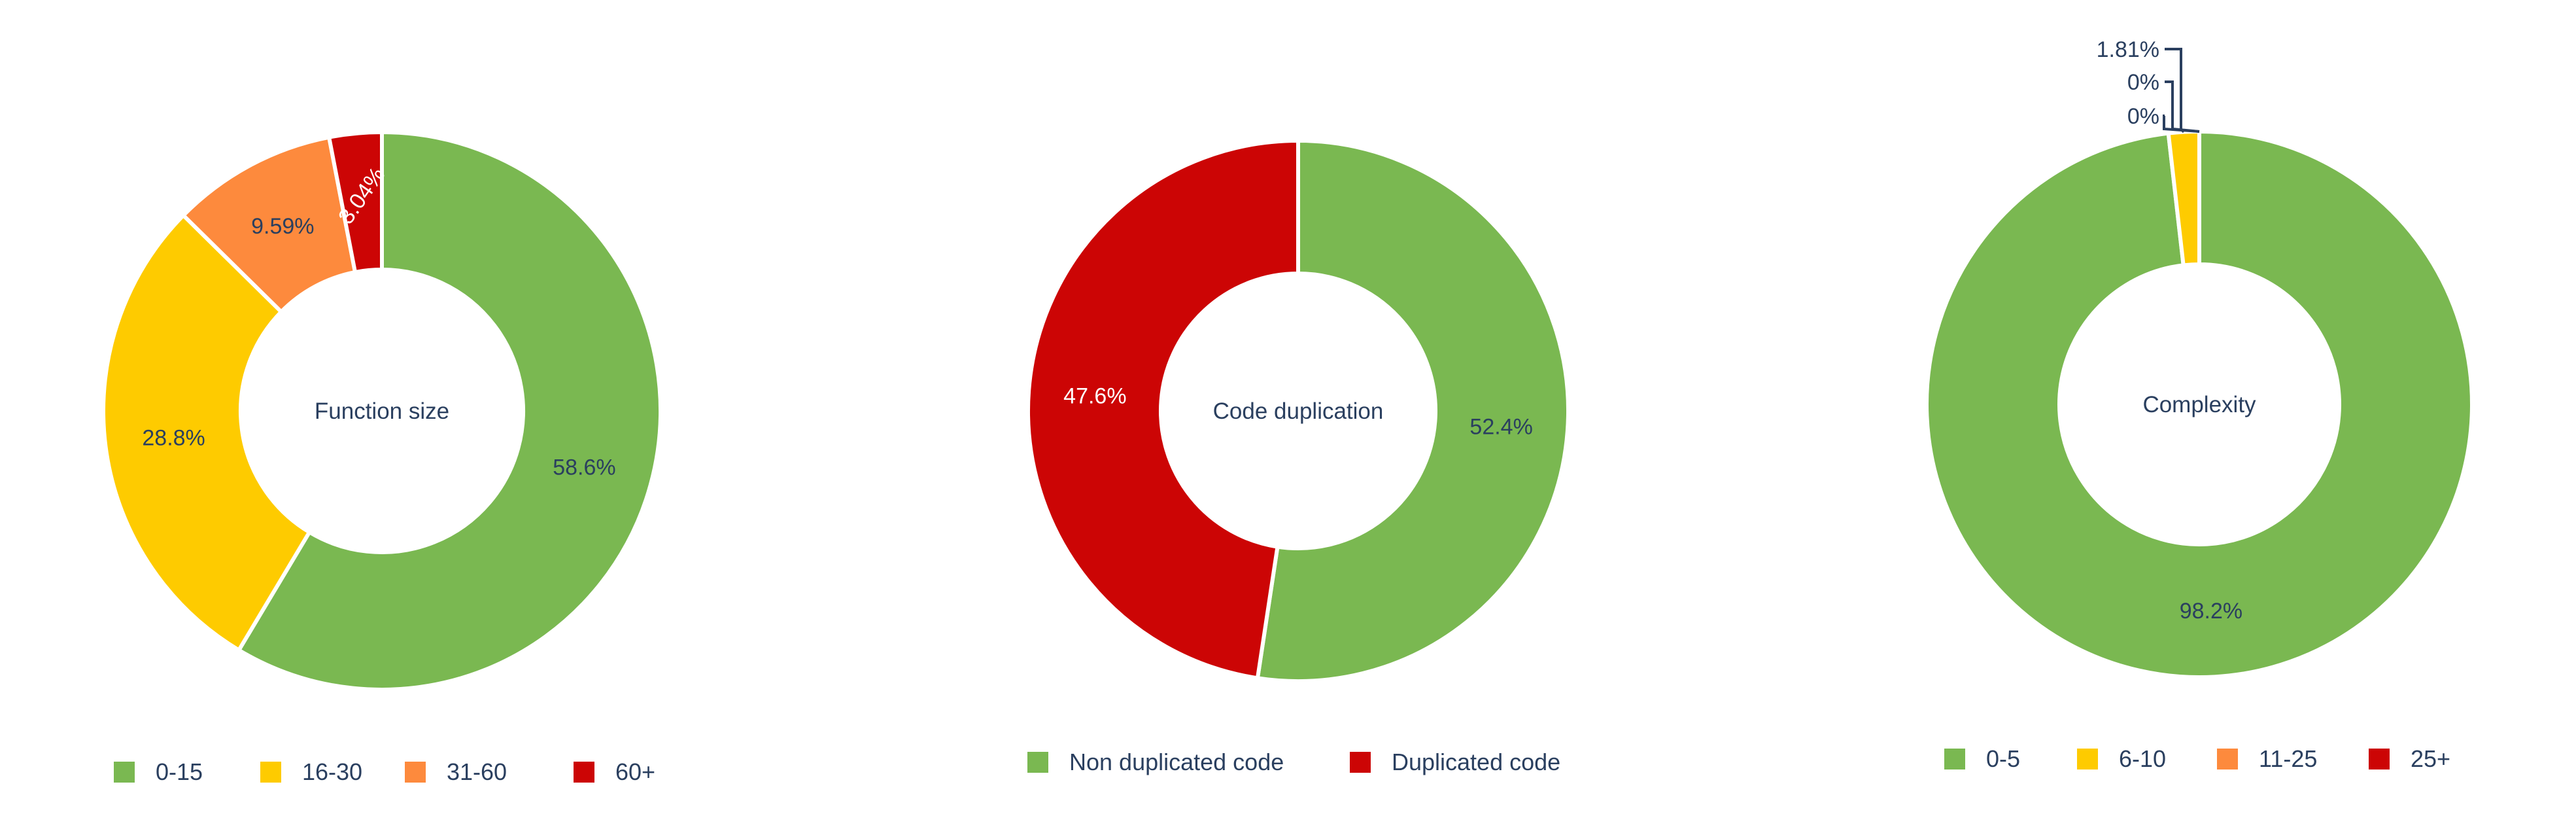 The width and height of the screenshot is (2576, 831). Describe the element at coordinates (1412, 411) in the screenshot. I see `slice-non-duplicated-code` at that location.